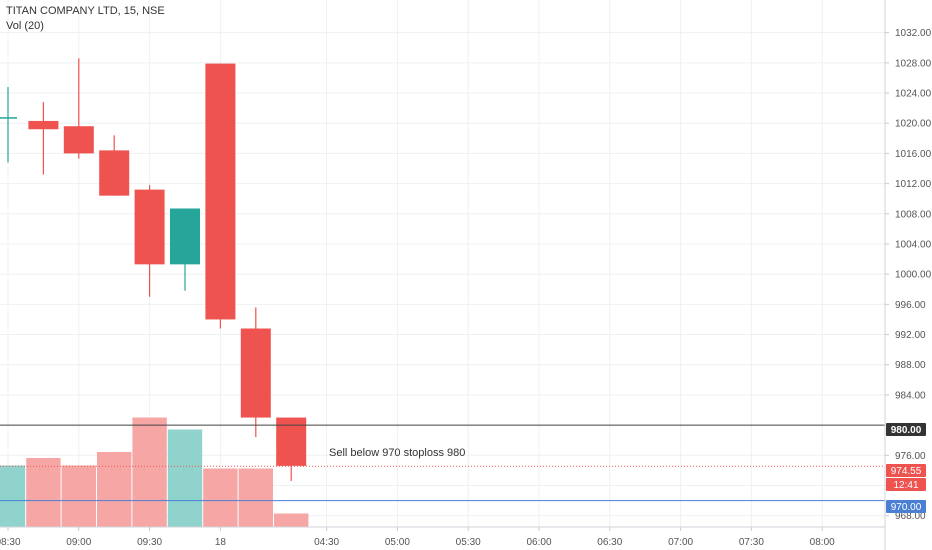  Describe the element at coordinates (913, 275) in the screenshot. I see `y-tick-label-8: 1000.00` at that location.